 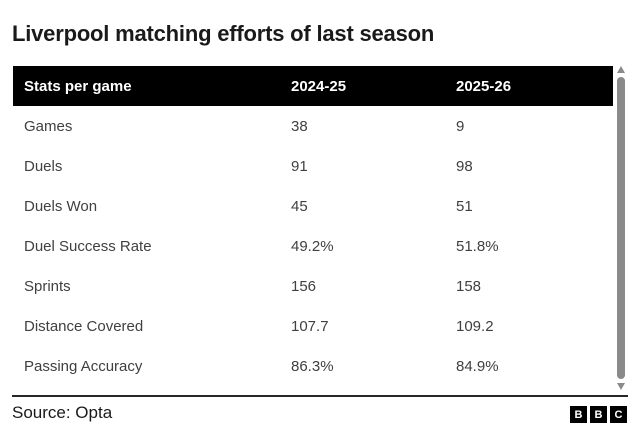 I want to click on row-value-2024-25: 38, so click(x=299, y=126).